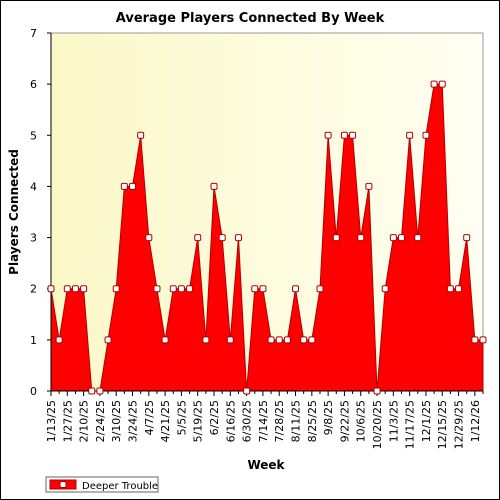 The height and width of the screenshot is (500, 500). What do you see at coordinates (84, 421) in the screenshot?
I see `x-tick-label: 2/10/25` at bounding box center [84, 421].